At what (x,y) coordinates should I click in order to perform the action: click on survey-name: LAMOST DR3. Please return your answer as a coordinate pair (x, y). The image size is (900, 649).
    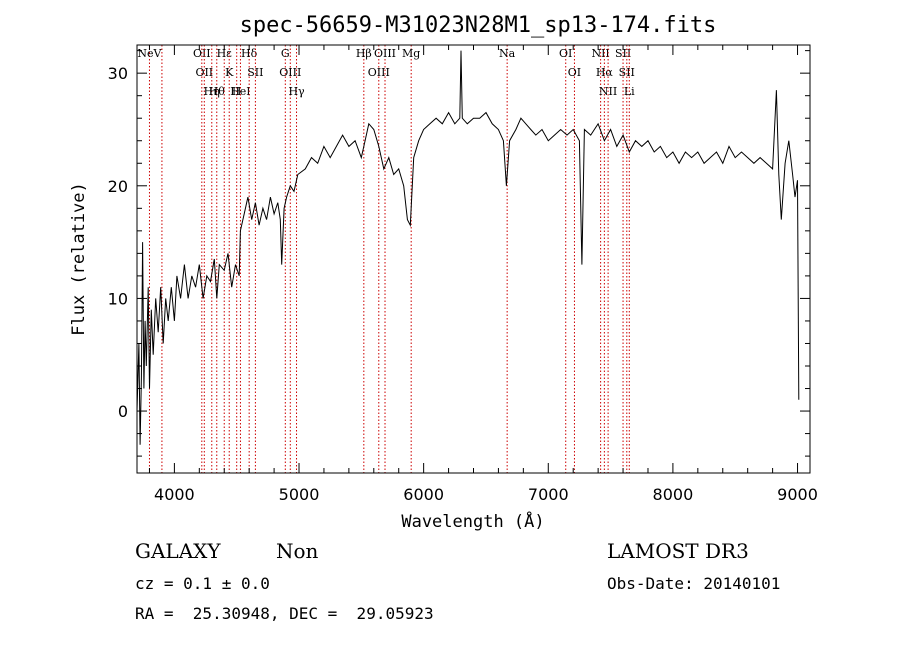
    Looking at the image, I should click on (678, 551).